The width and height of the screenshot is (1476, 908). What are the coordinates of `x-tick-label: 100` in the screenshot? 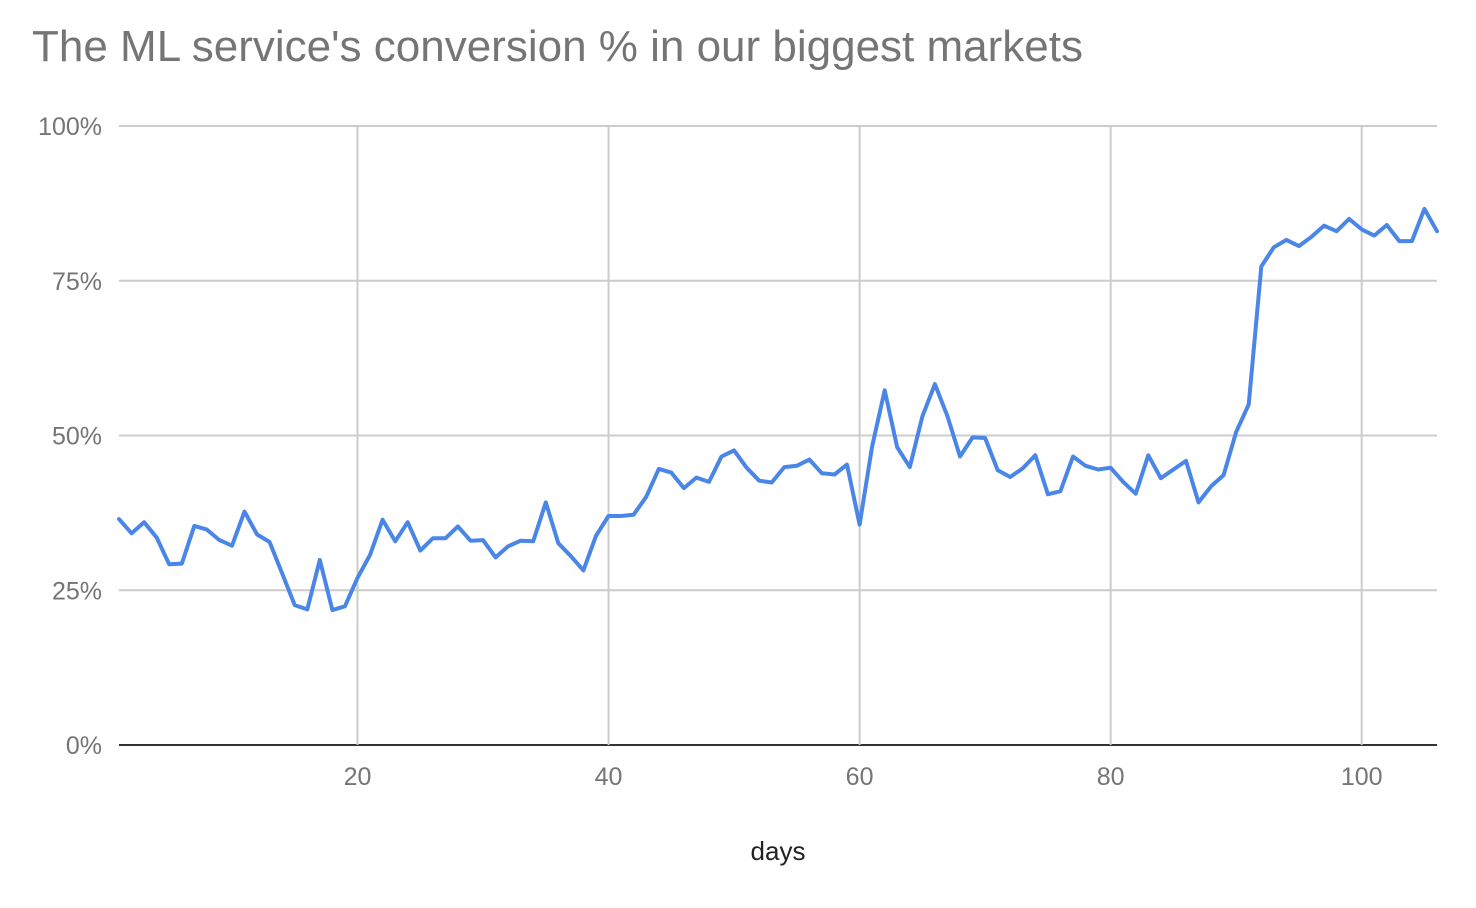 It's located at (1362, 777).